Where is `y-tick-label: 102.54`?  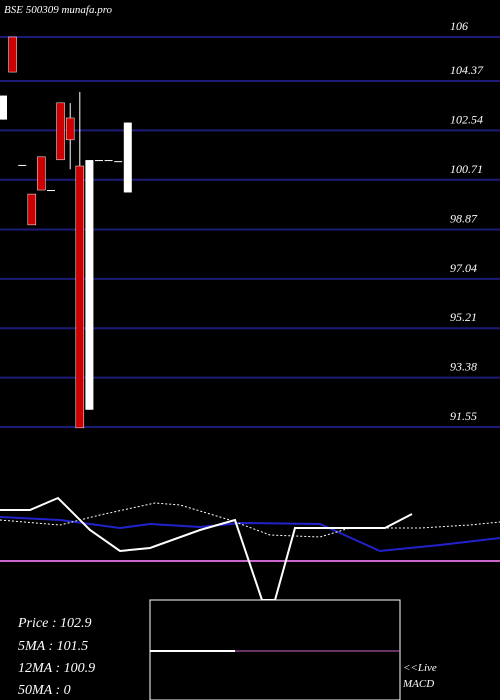 y-tick-label: 102.54 is located at coordinates (466, 119).